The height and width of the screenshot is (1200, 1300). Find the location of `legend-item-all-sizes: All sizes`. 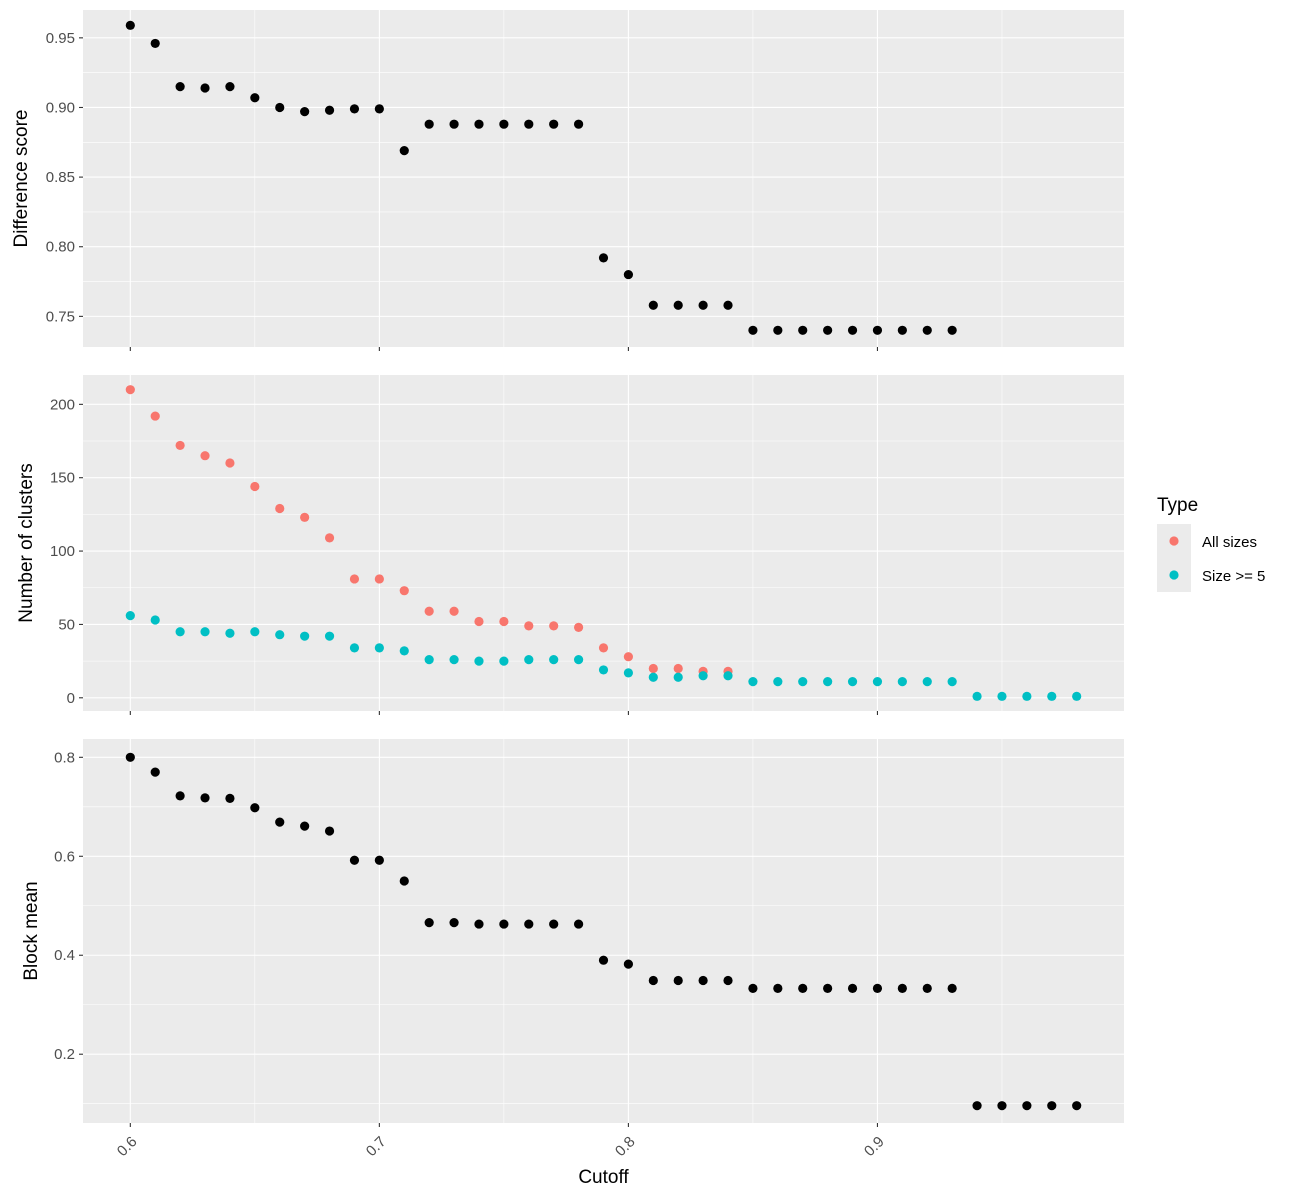

legend-item-all-sizes: All sizes is located at coordinates (1207, 541).